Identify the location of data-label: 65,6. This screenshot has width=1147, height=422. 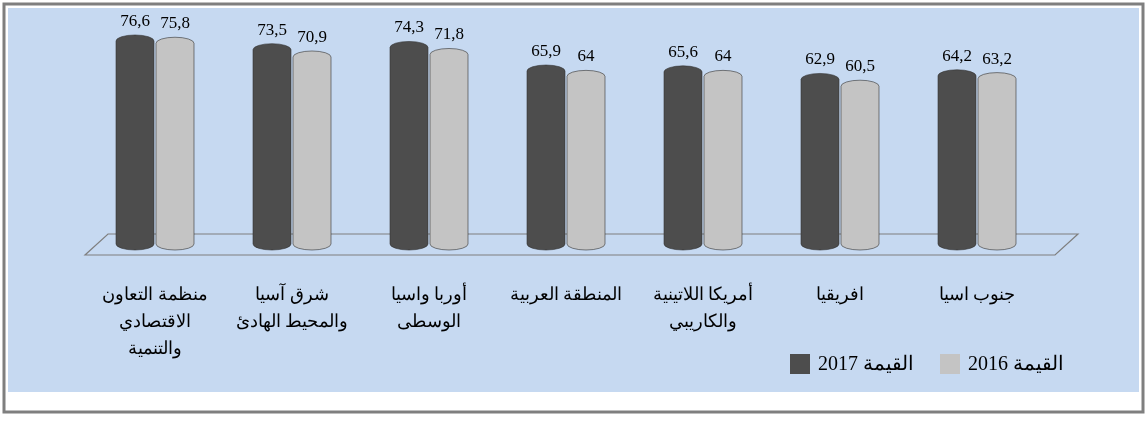
(683, 51).